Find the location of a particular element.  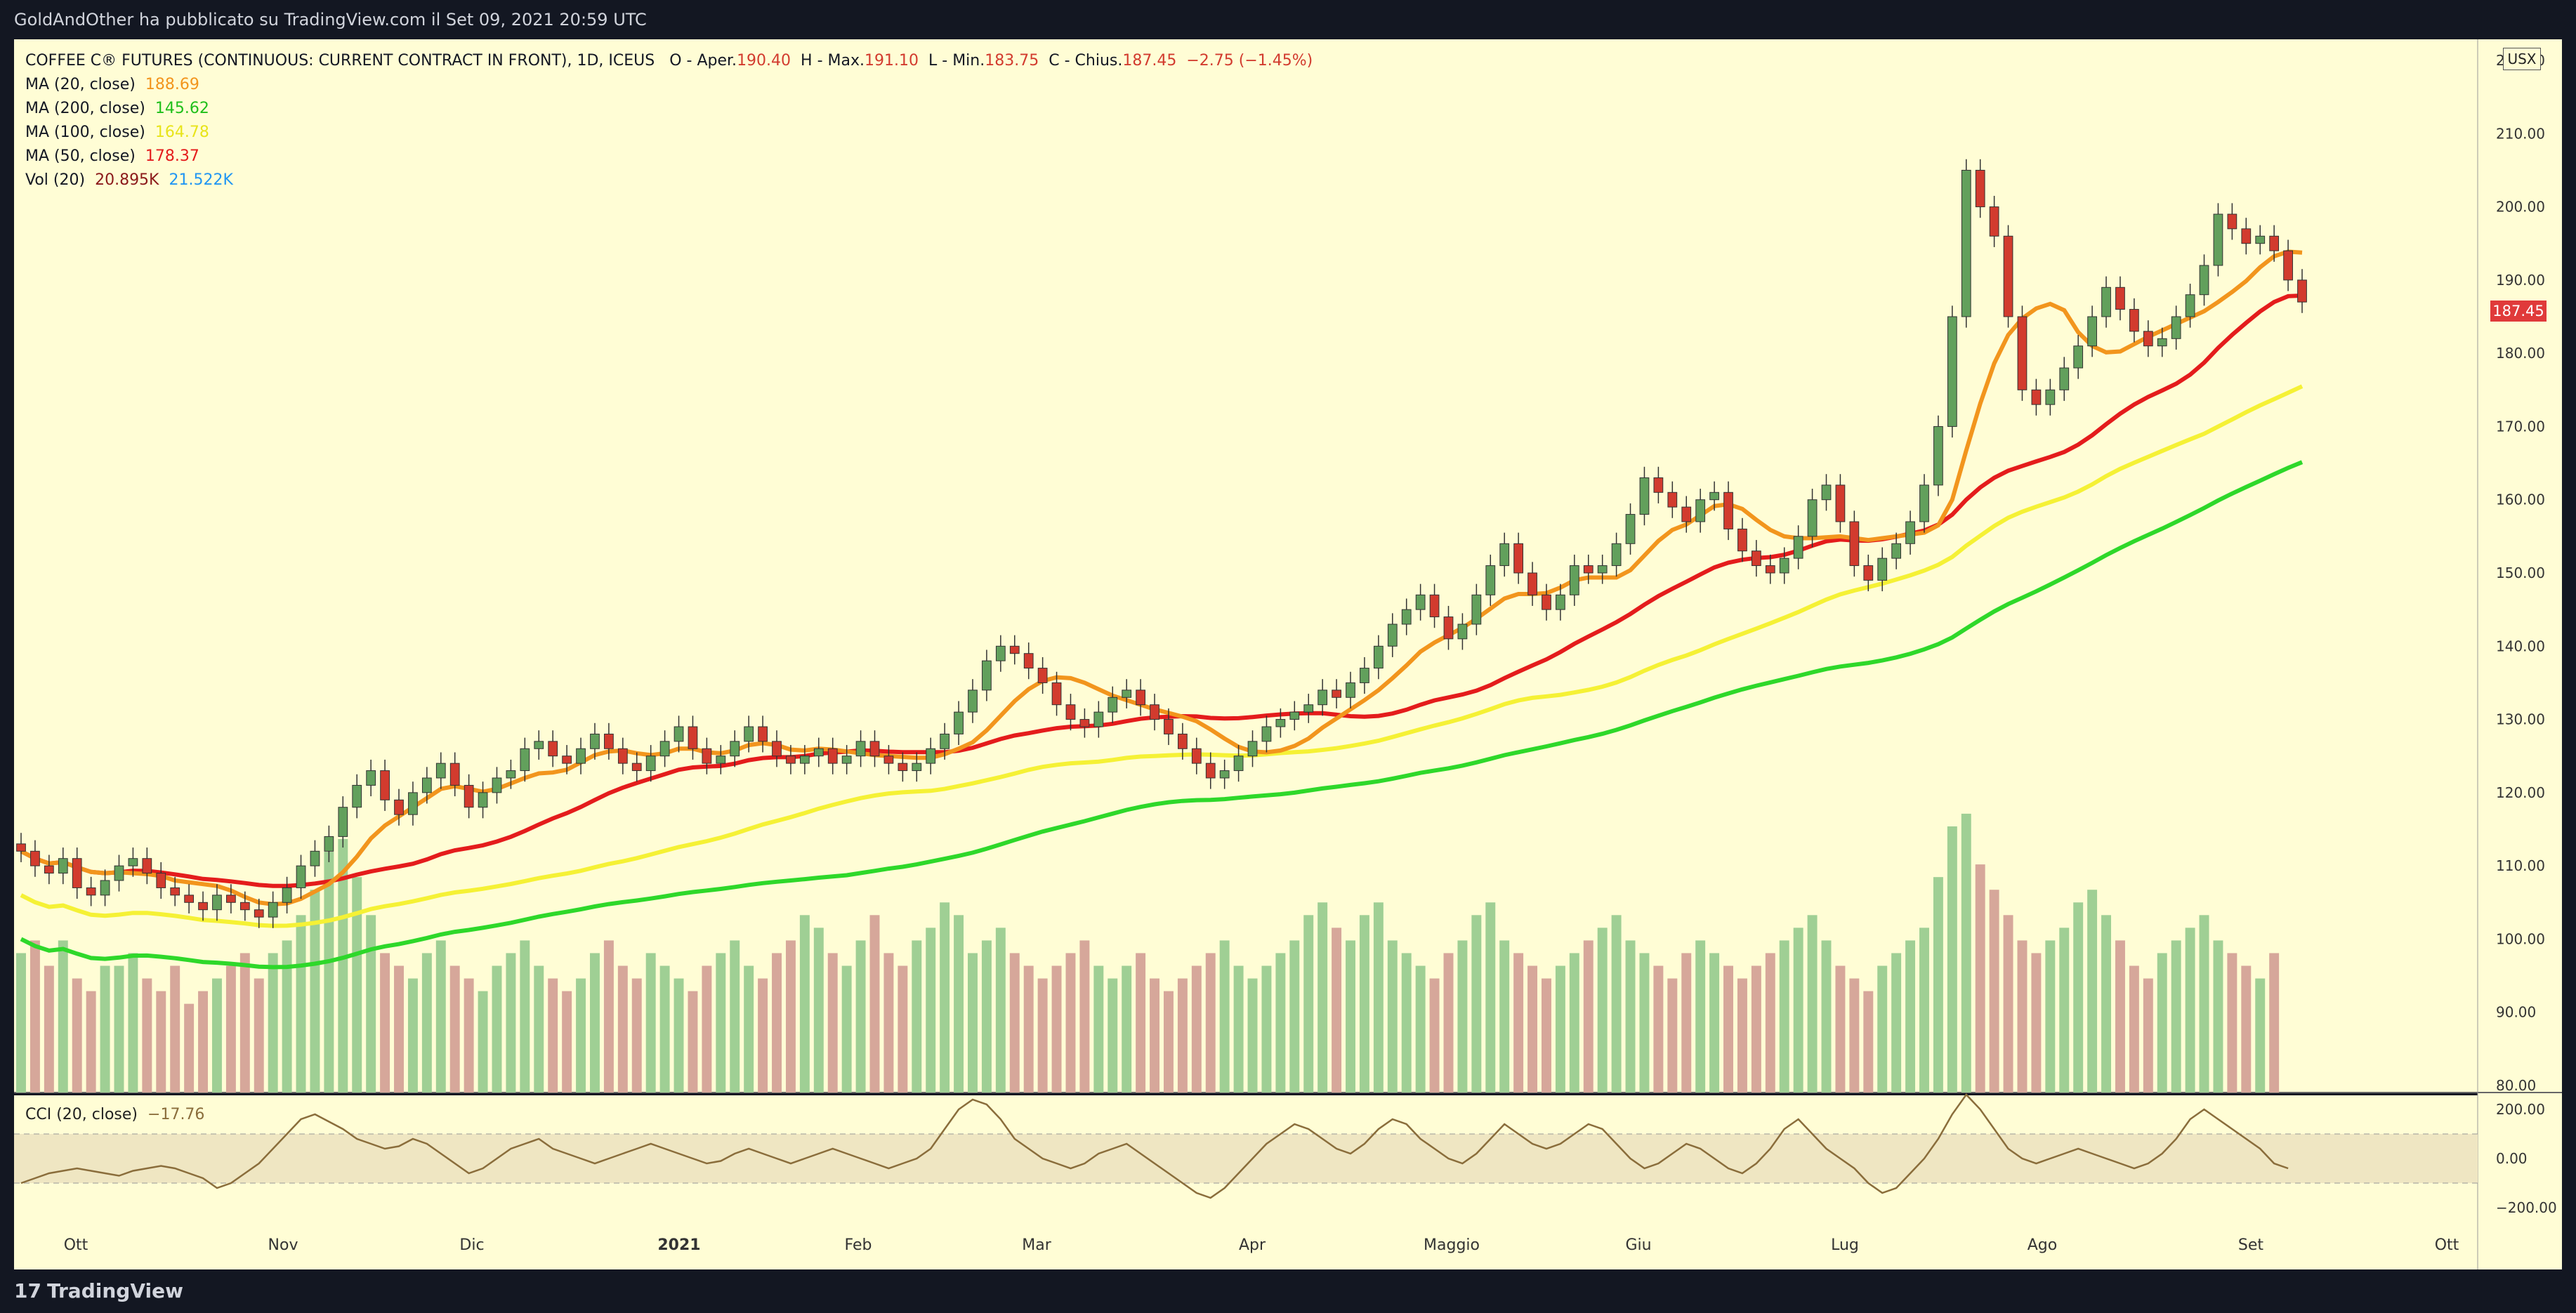

price-tick-label: 180.00 is located at coordinates (2520, 353).